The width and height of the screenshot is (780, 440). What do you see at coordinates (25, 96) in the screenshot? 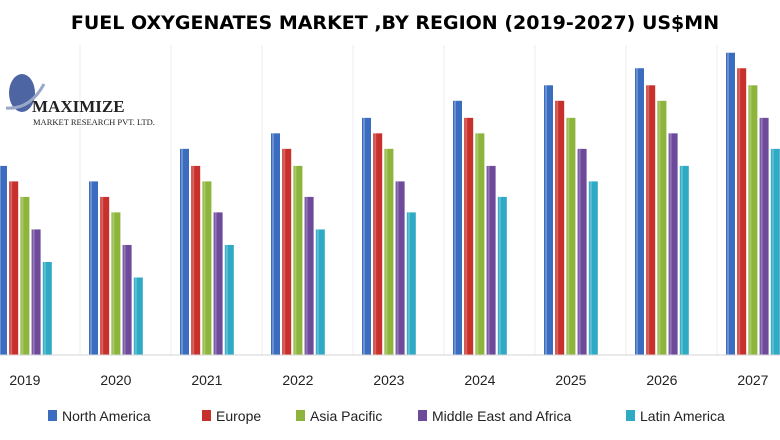
I see `logo-swoosh-icon` at bounding box center [25, 96].